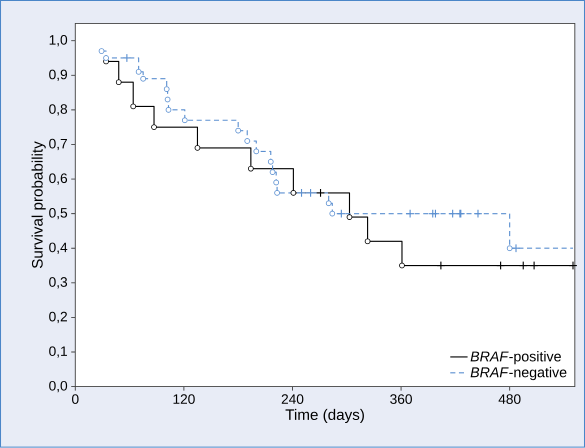 This screenshot has width=585, height=448. I want to click on legend-label: BRAF-negative, so click(518, 373).